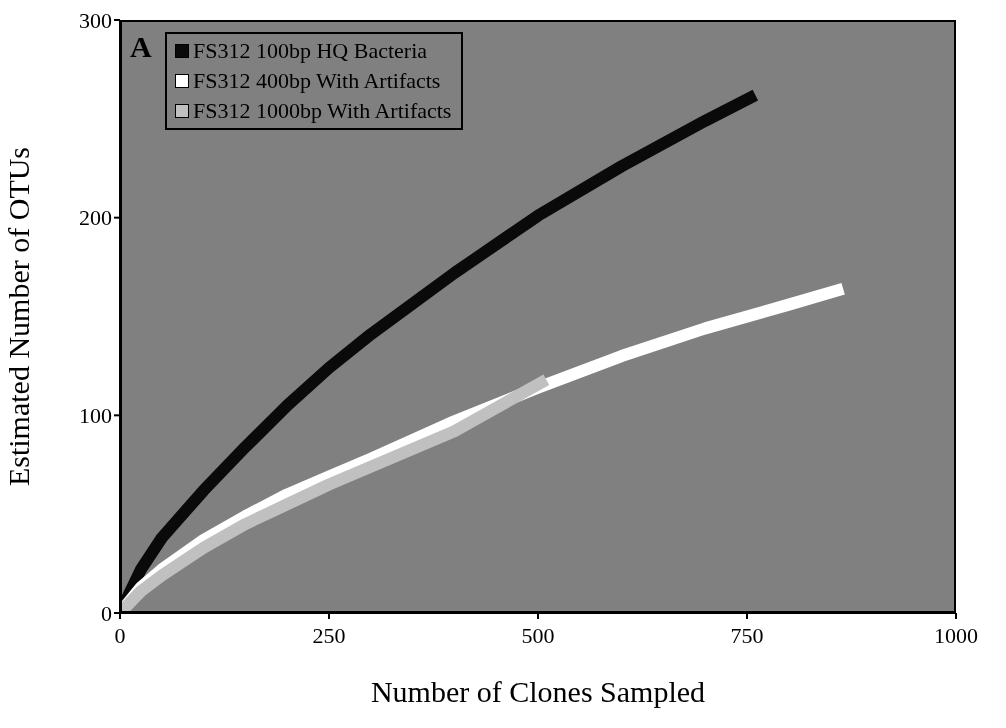 The image size is (1006, 728). I want to click on x-axis-title: Number of Clones Sampled, so click(538, 691).